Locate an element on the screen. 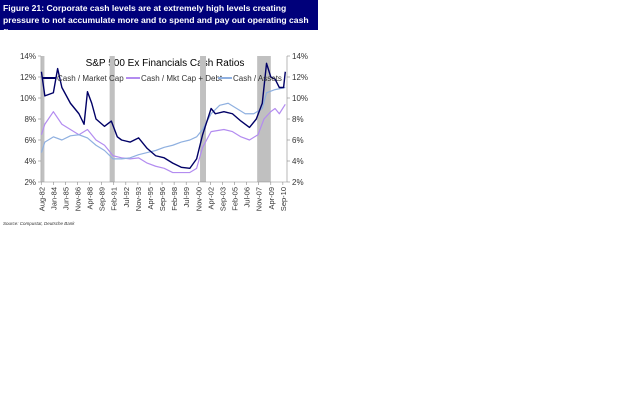 Image resolution: width=640 pixels, height=403 pixels. source-note: Source: Compustat, Deutsche Bank is located at coordinates (39, 223).